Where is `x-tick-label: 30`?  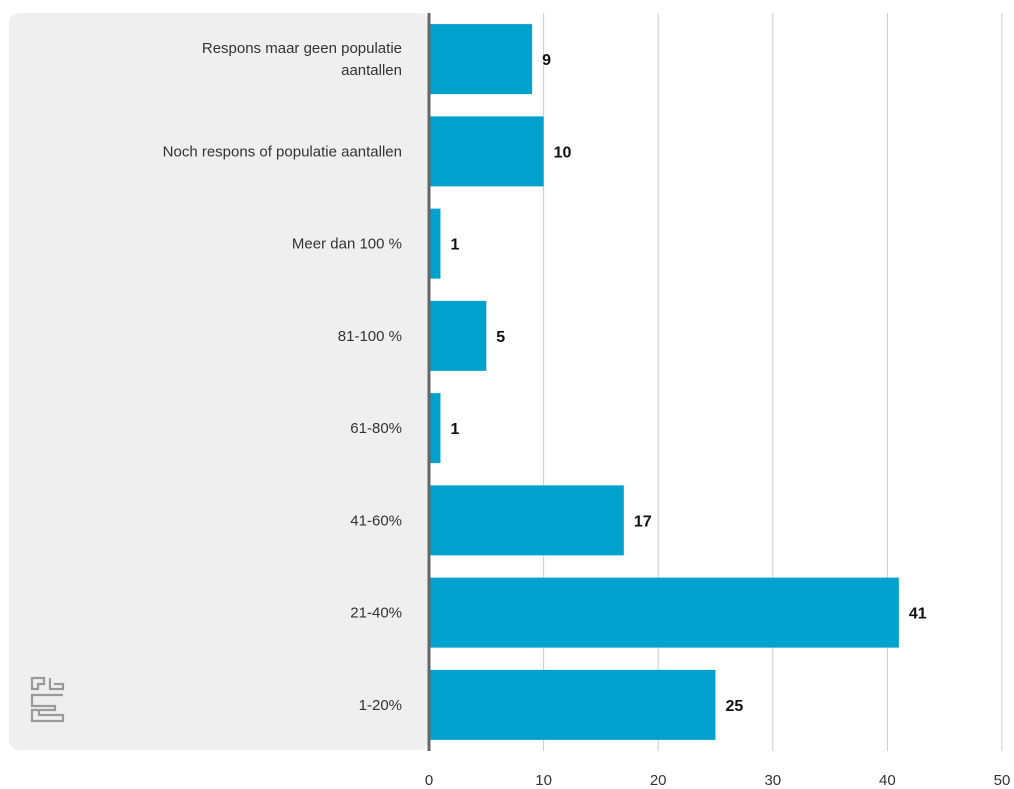 x-tick-label: 30 is located at coordinates (772, 780).